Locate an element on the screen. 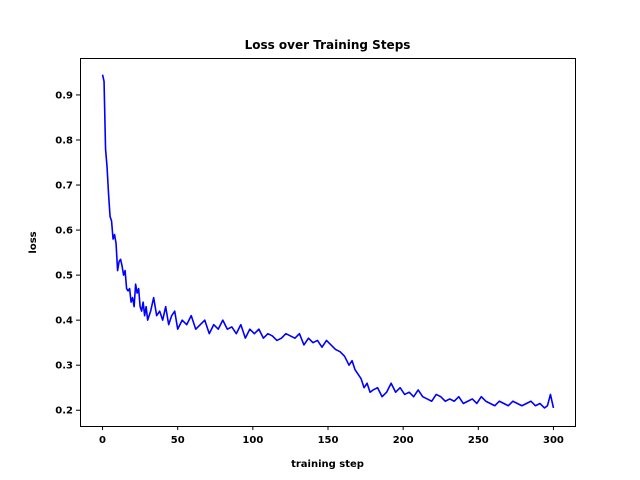 This screenshot has height=480, width=640. x-tick-label: 50 is located at coordinates (178, 440).